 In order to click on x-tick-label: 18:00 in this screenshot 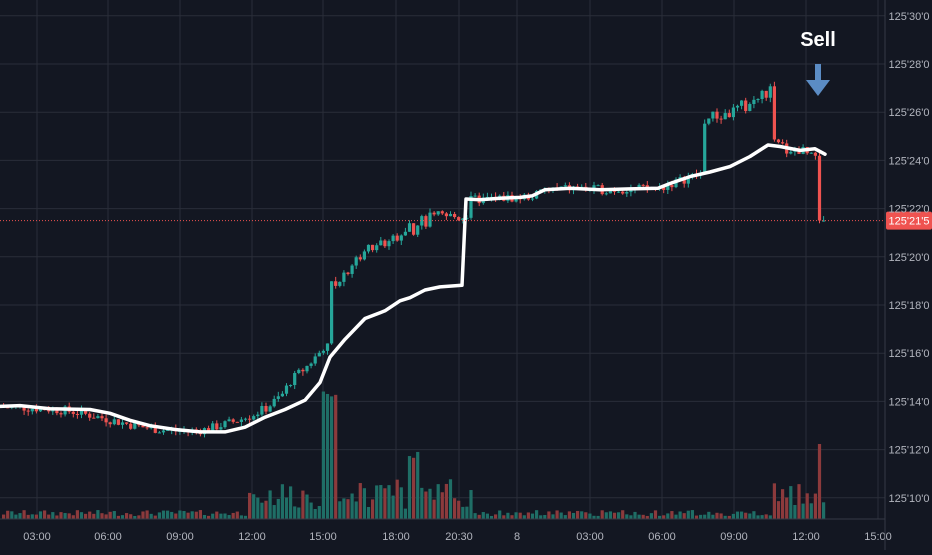, I will do `click(396, 537)`.